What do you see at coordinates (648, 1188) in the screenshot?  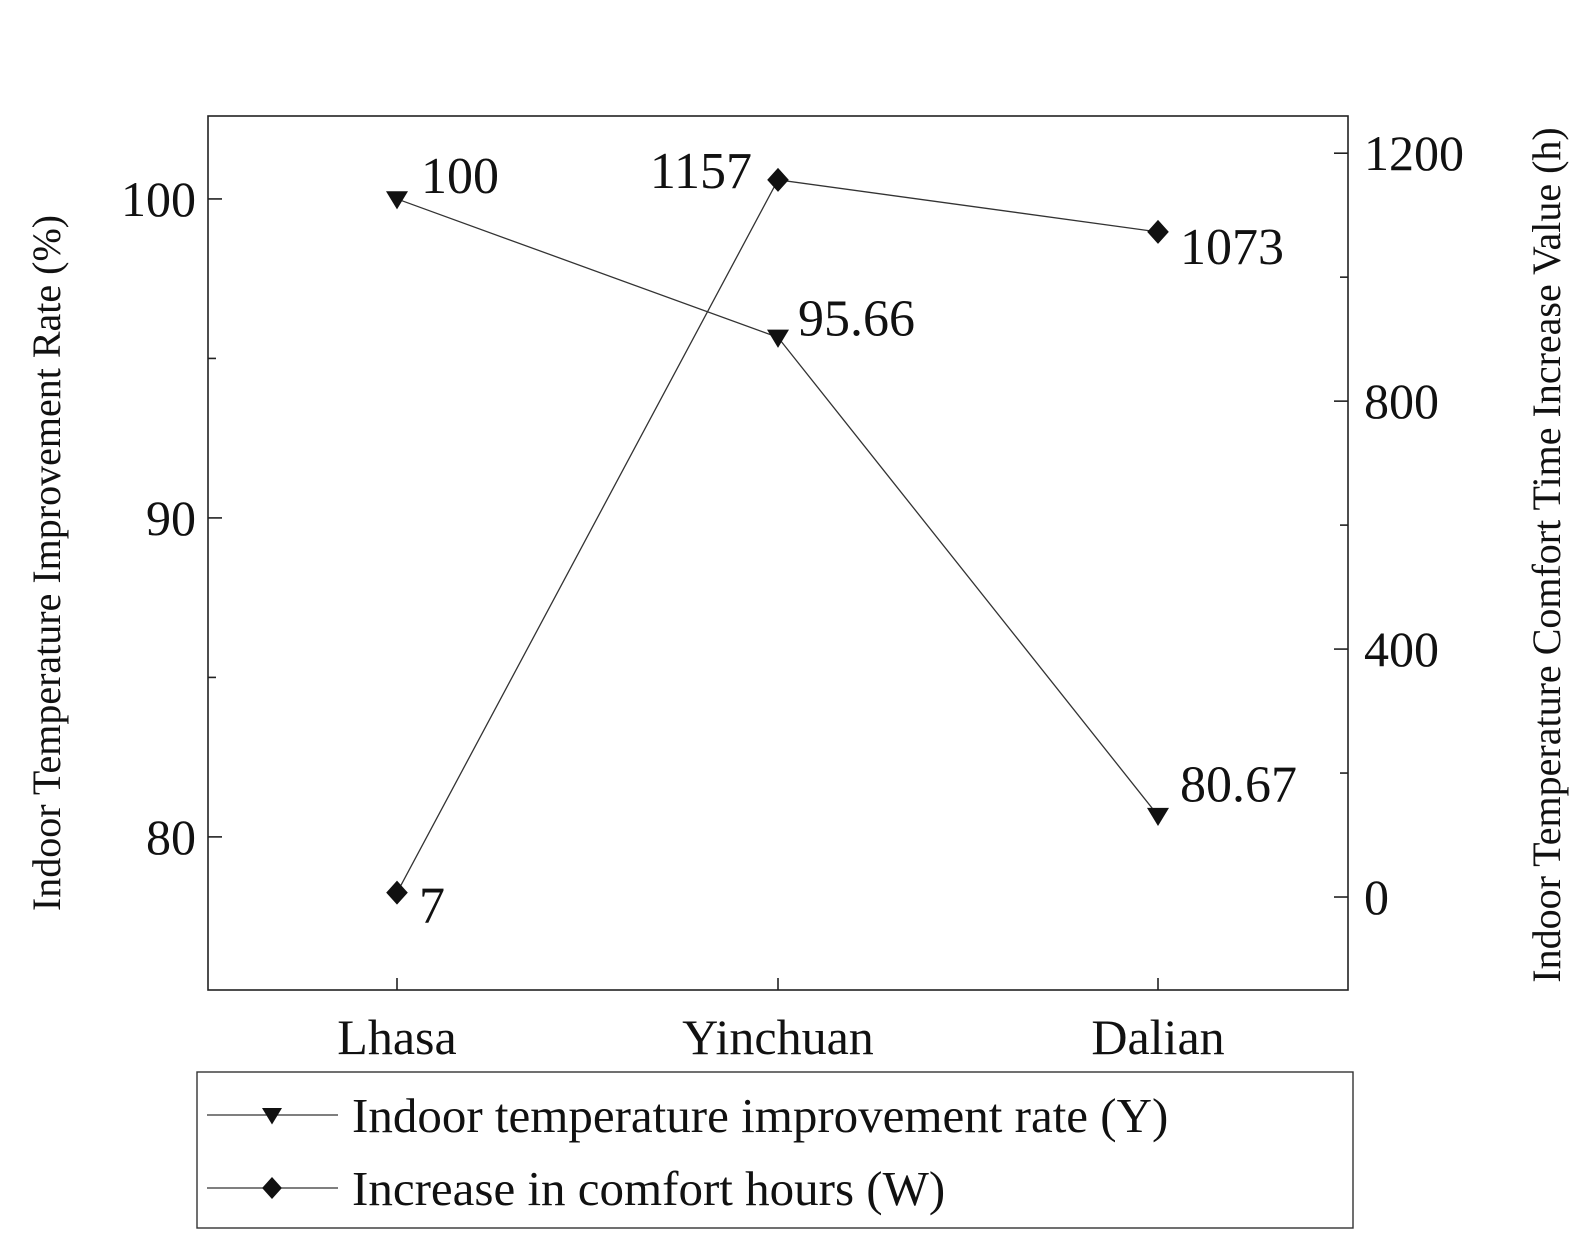 I see `legend-label: Increase in comfort hours (W)` at bounding box center [648, 1188].